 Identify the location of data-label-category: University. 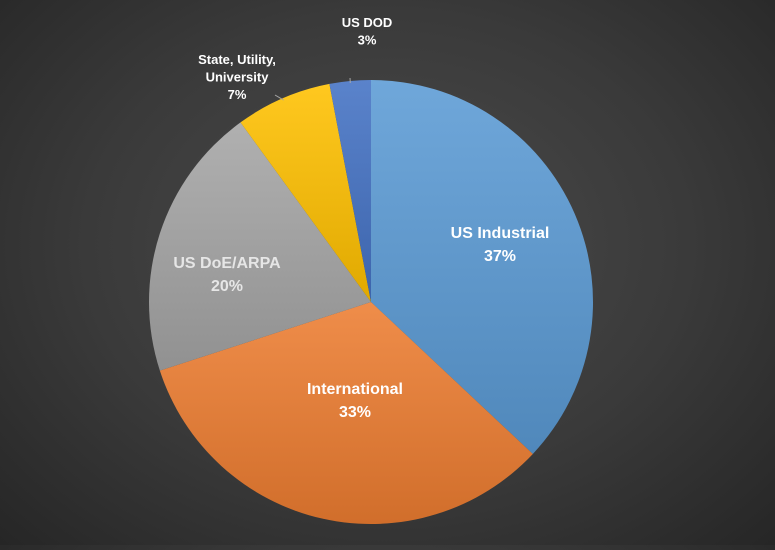
(238, 77).